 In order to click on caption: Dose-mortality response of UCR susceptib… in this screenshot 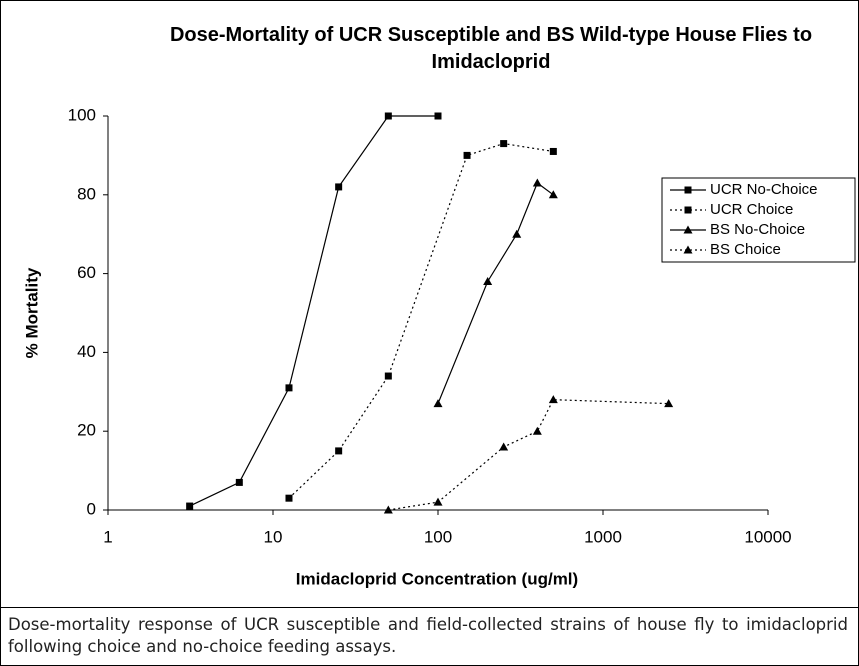, I will do `click(428, 635)`.